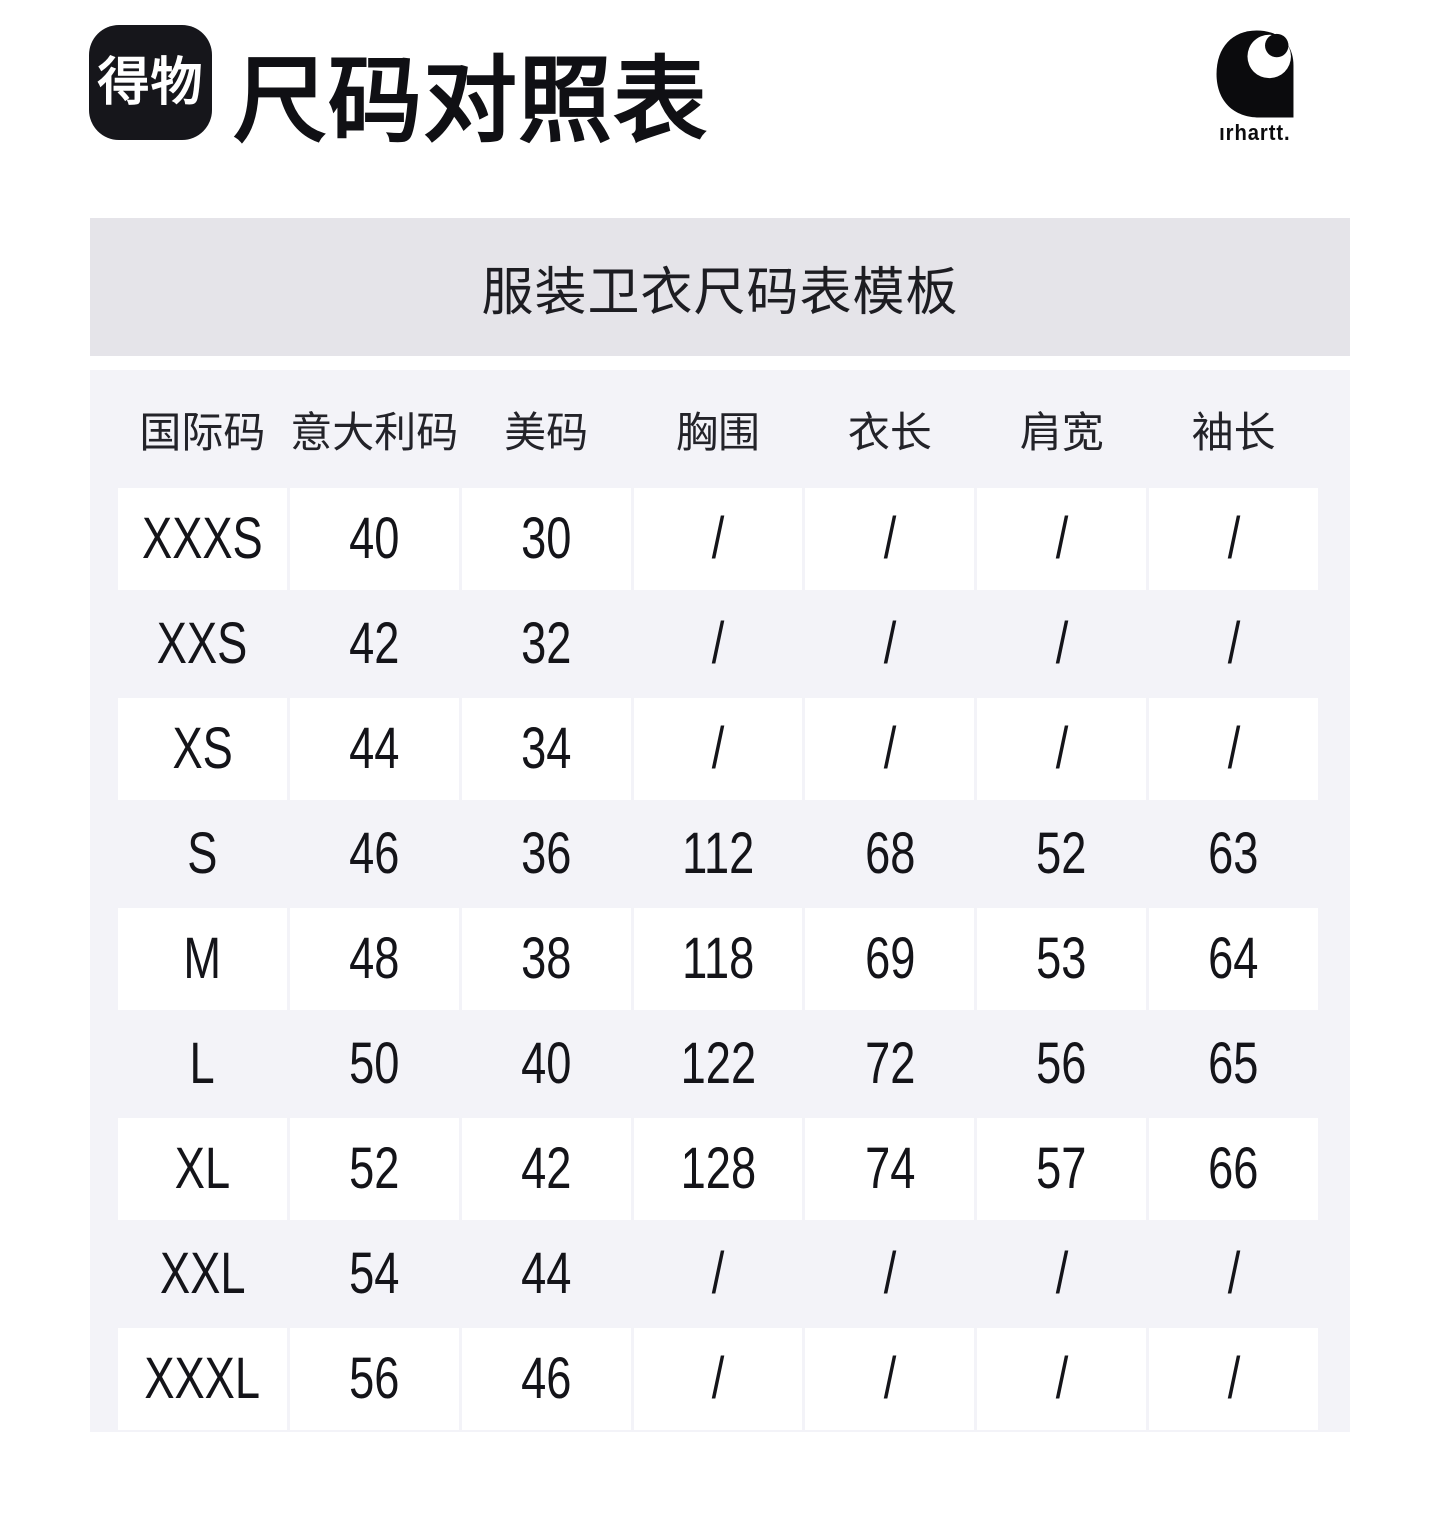  What do you see at coordinates (720, 292) in the screenshot?
I see `table-title: 服装卫衣尺码表模板` at bounding box center [720, 292].